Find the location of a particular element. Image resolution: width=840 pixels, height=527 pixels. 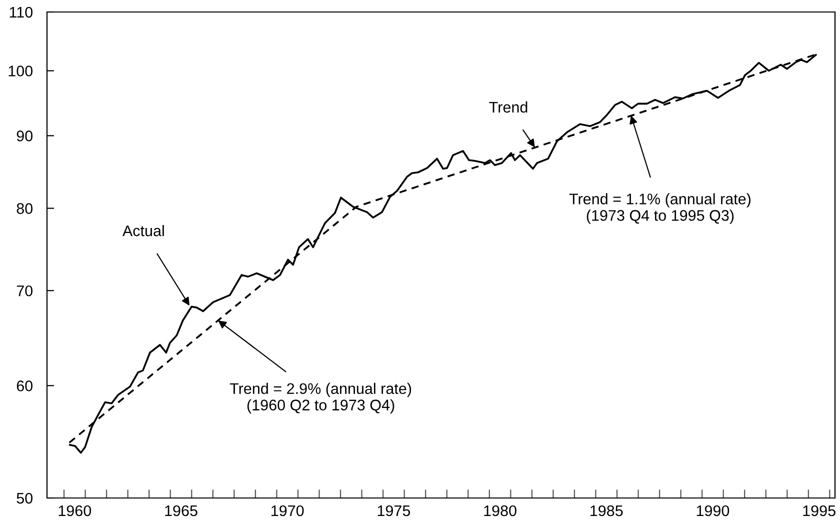

annotation: Trend is located at coordinates (508, 107).